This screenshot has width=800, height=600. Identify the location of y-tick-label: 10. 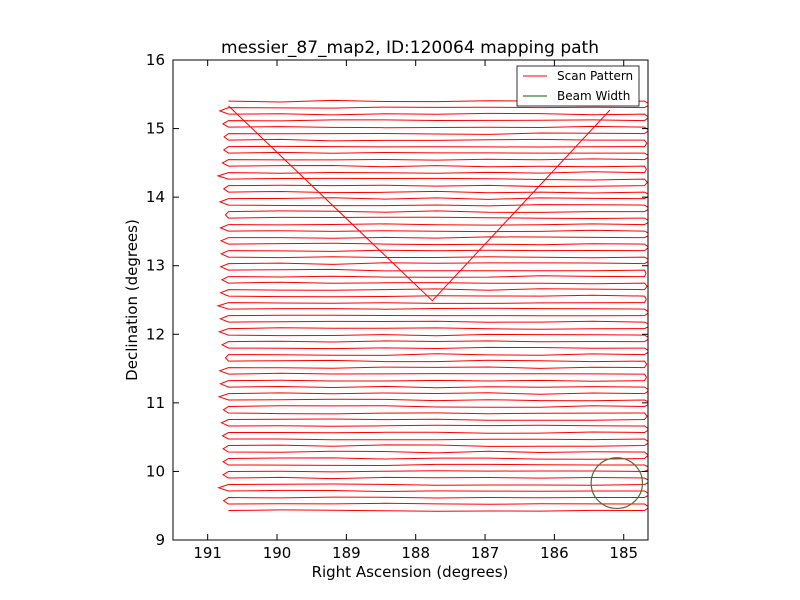
(155, 471).